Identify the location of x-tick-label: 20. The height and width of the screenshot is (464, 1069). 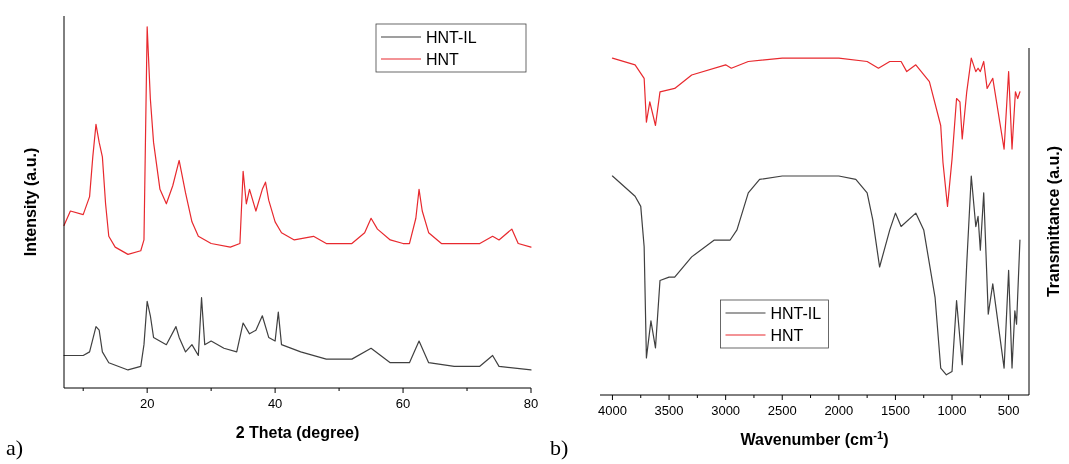
(147, 403).